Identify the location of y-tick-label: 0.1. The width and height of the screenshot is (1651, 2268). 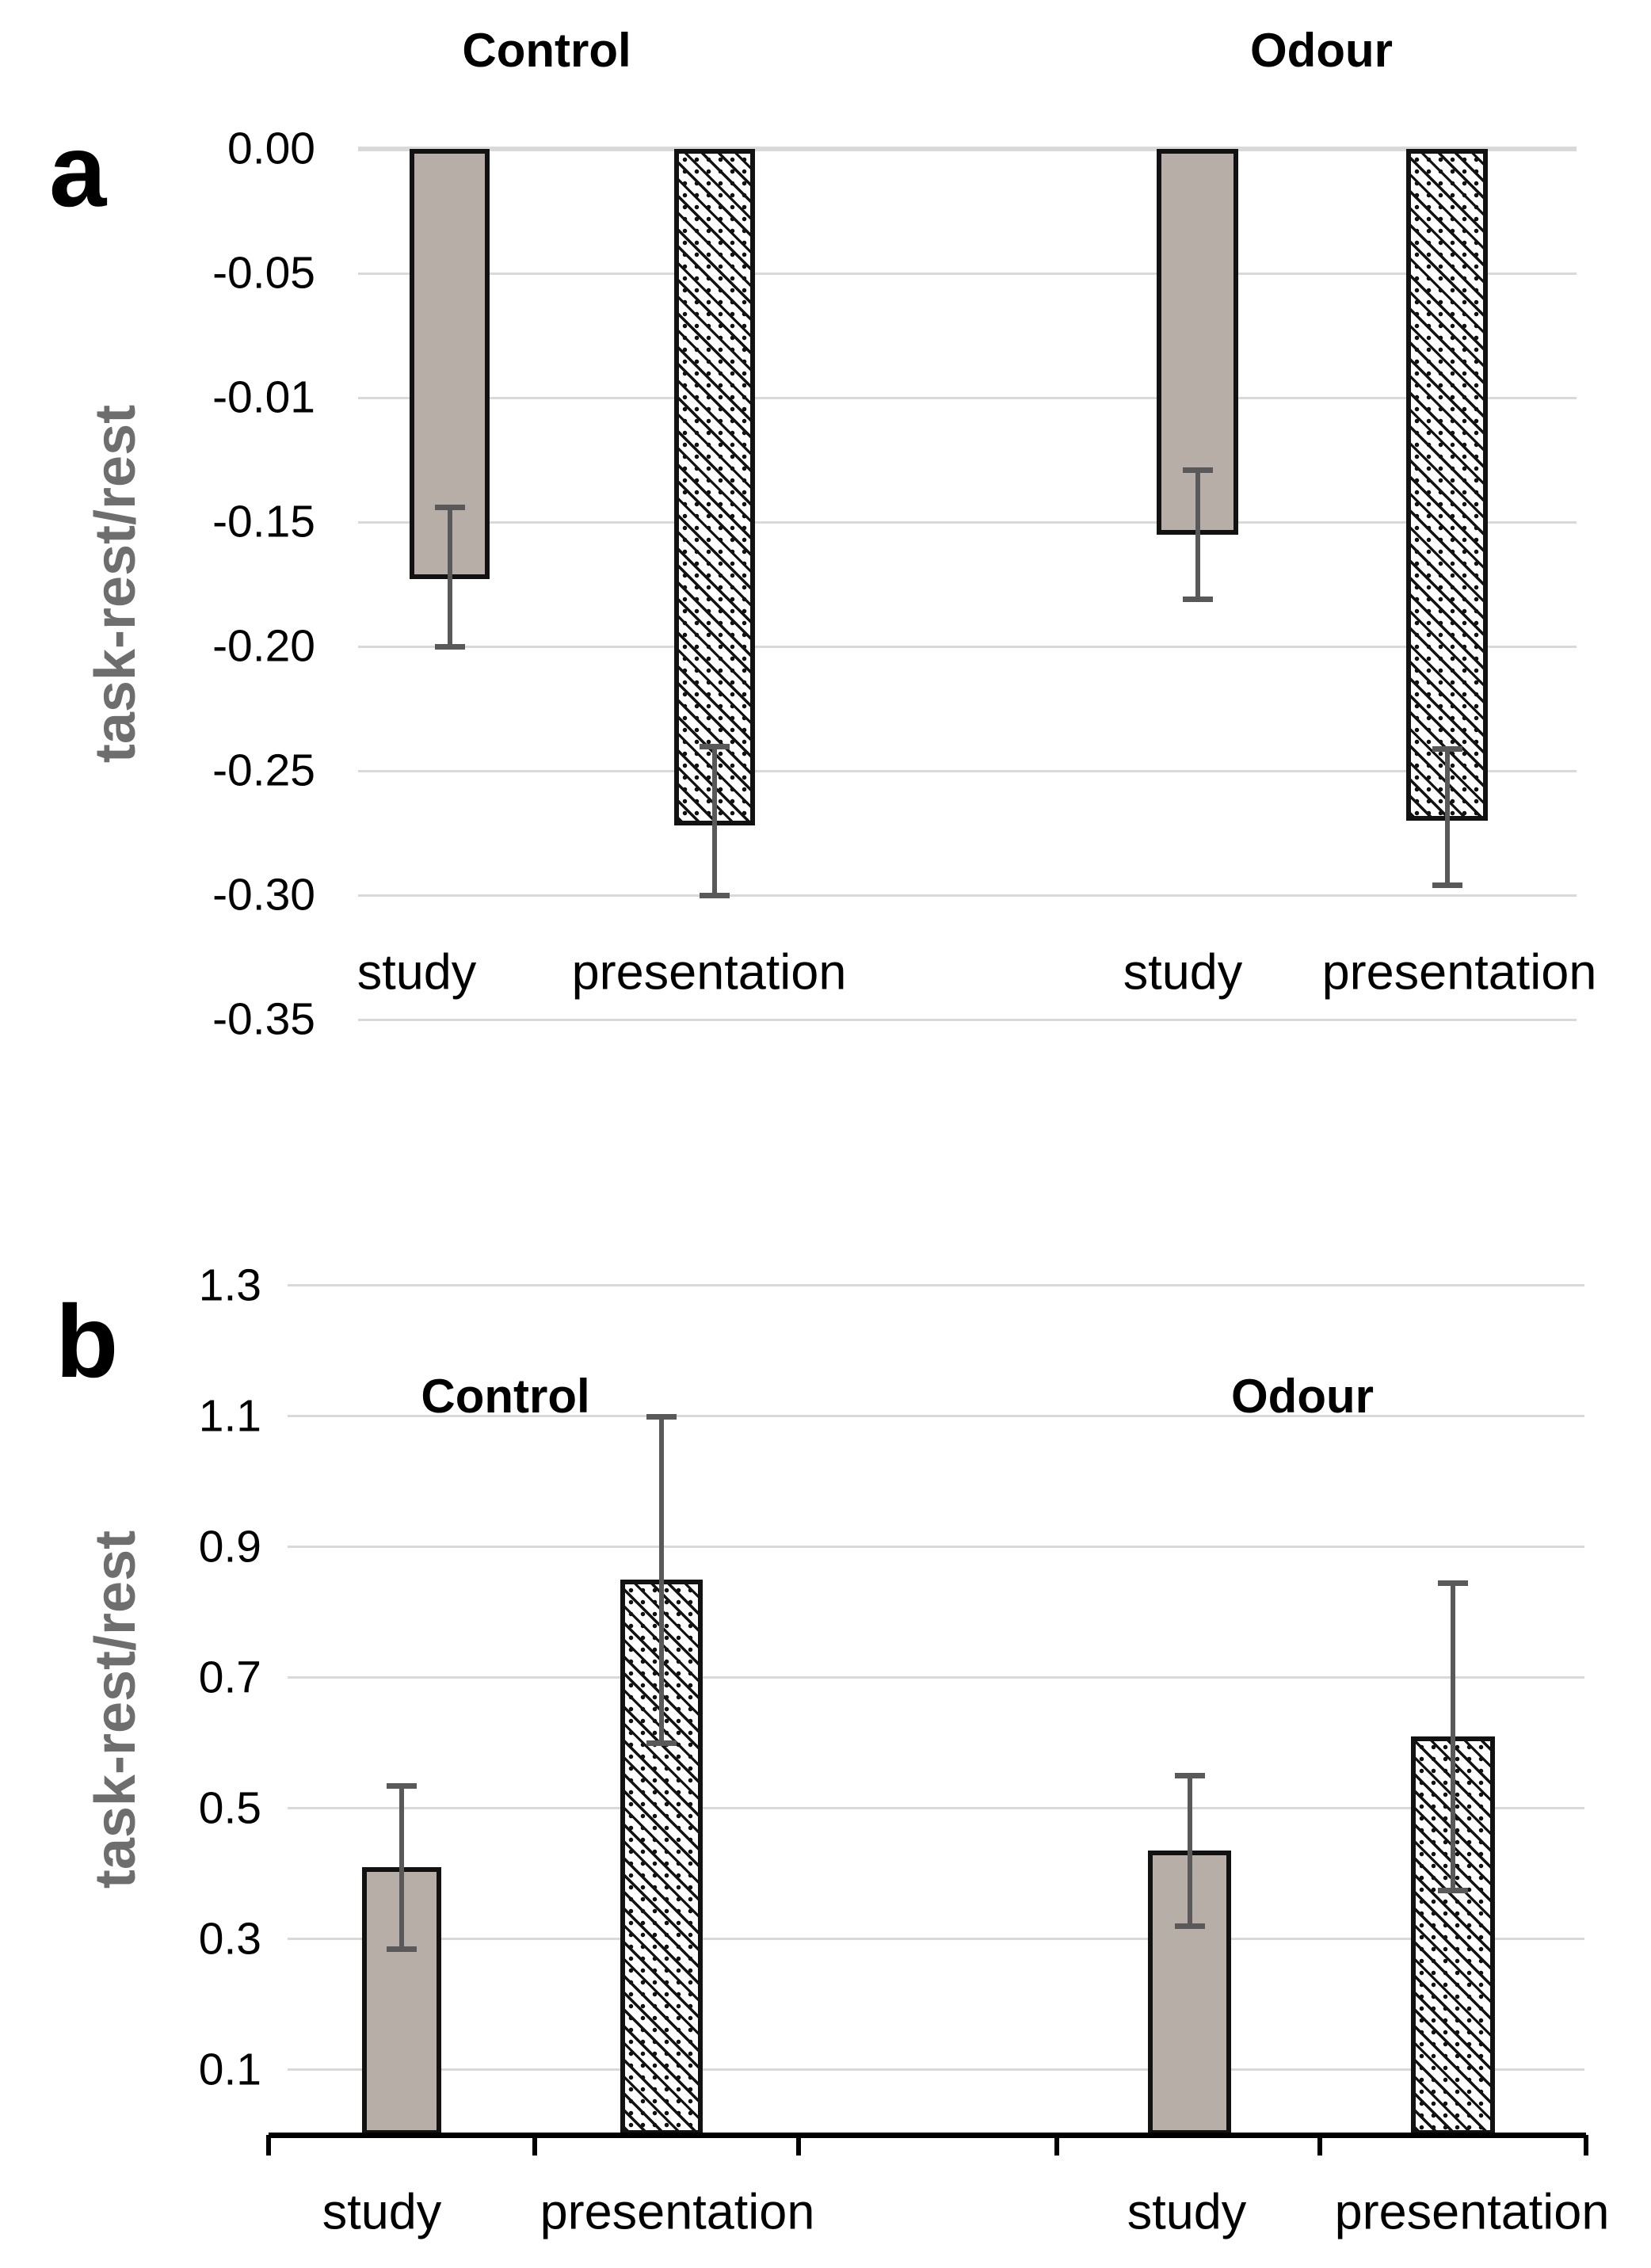
(229, 2069).